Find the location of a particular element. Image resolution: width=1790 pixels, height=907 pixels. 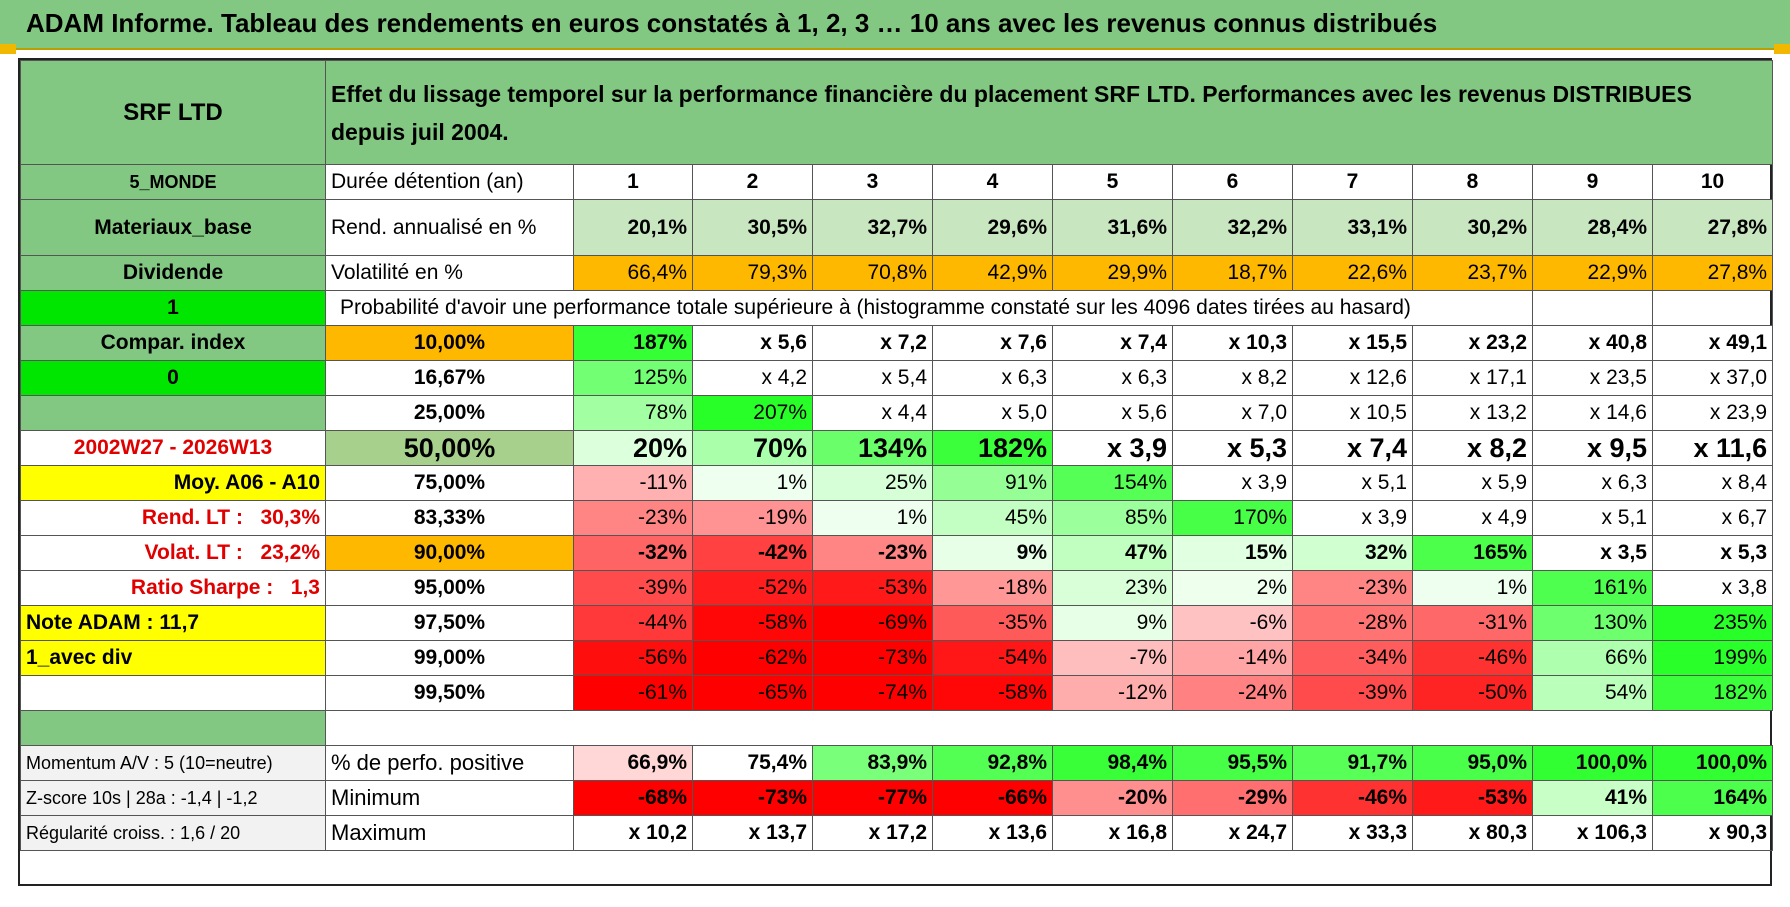

distribution-label: Dividende is located at coordinates (173, 273).